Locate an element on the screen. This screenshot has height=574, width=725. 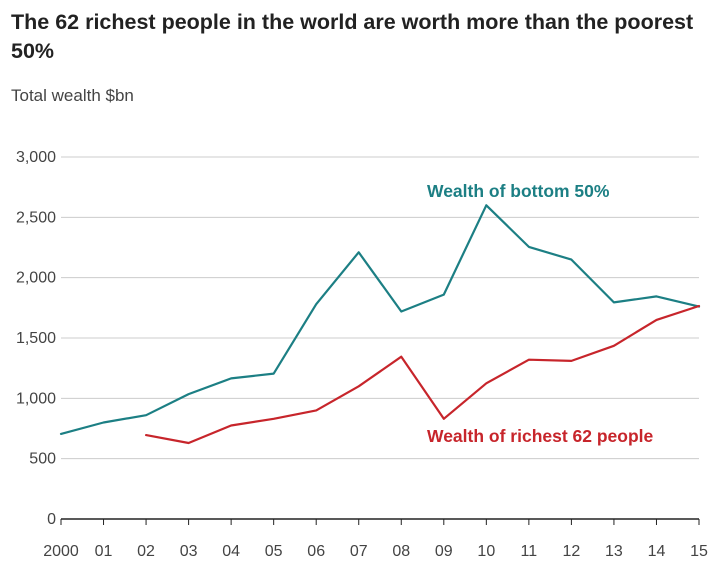
x-tick-label: 03 is located at coordinates (189, 551).